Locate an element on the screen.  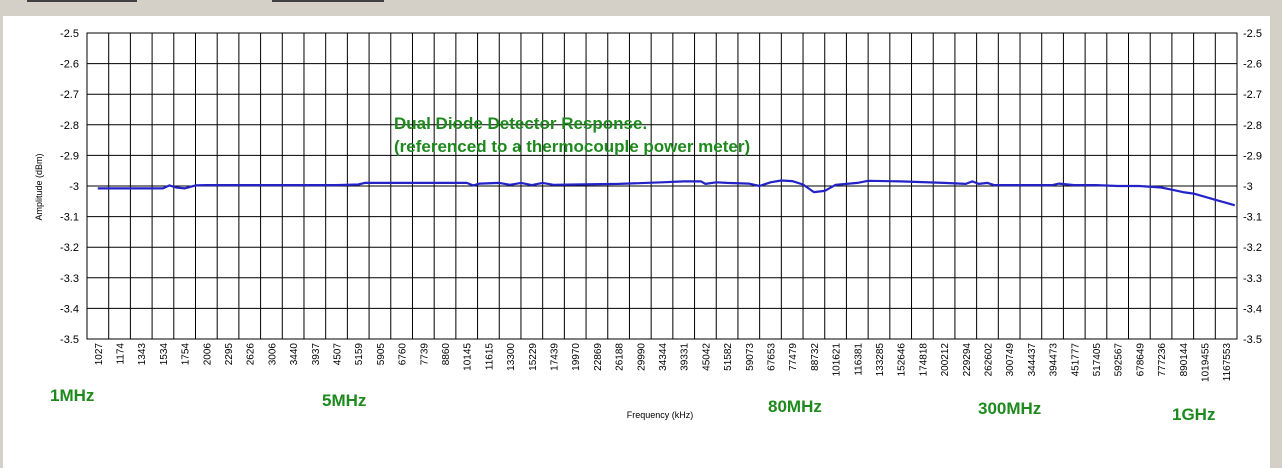
window-right-border is located at coordinates (1276, 242).